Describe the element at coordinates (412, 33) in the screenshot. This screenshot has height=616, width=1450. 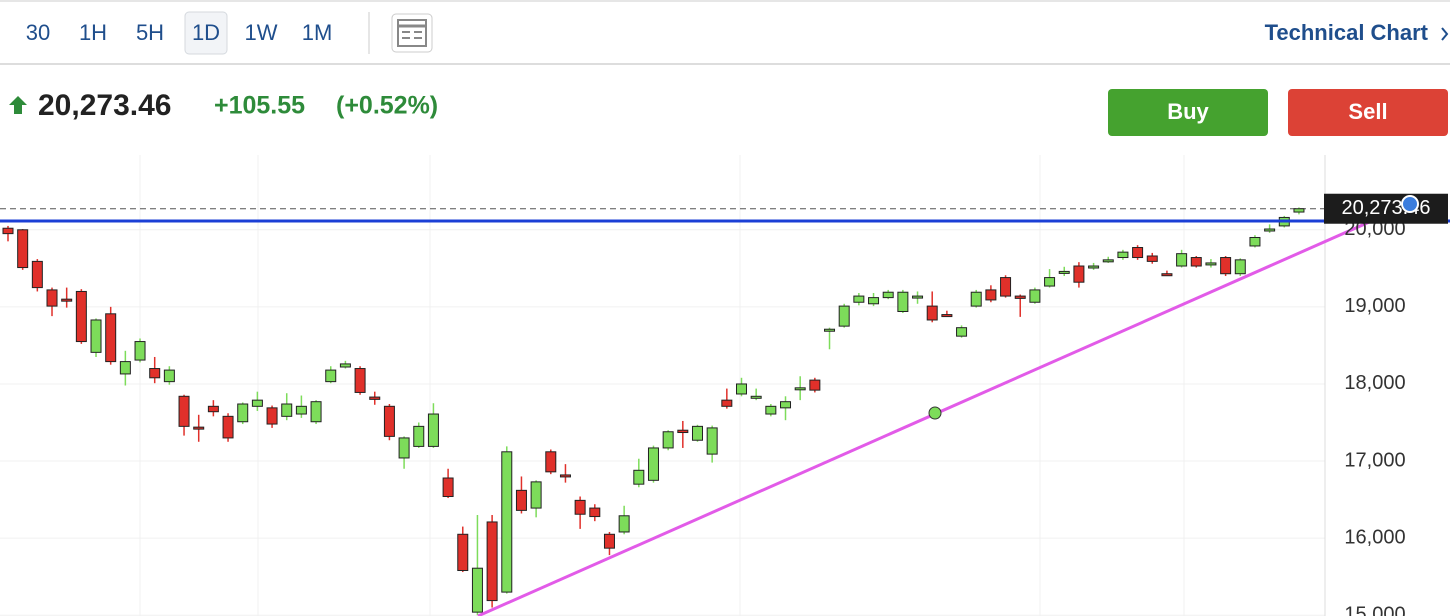
I see `layout-icon` at that location.